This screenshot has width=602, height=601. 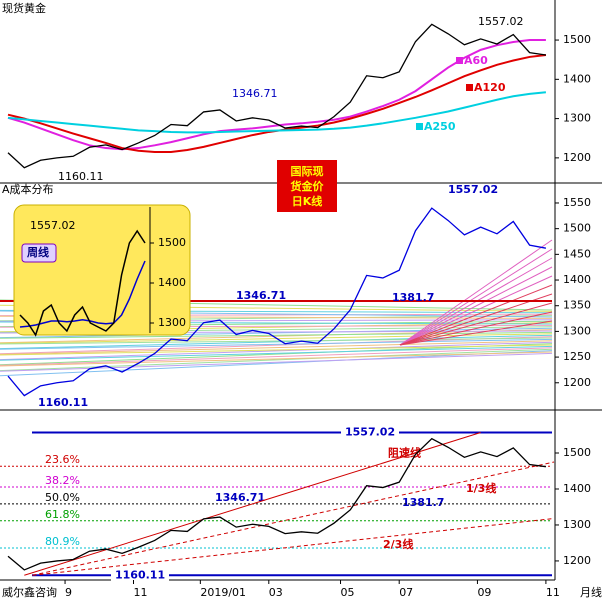 I want to click on fib-label: 61.8%, so click(x=62, y=514).